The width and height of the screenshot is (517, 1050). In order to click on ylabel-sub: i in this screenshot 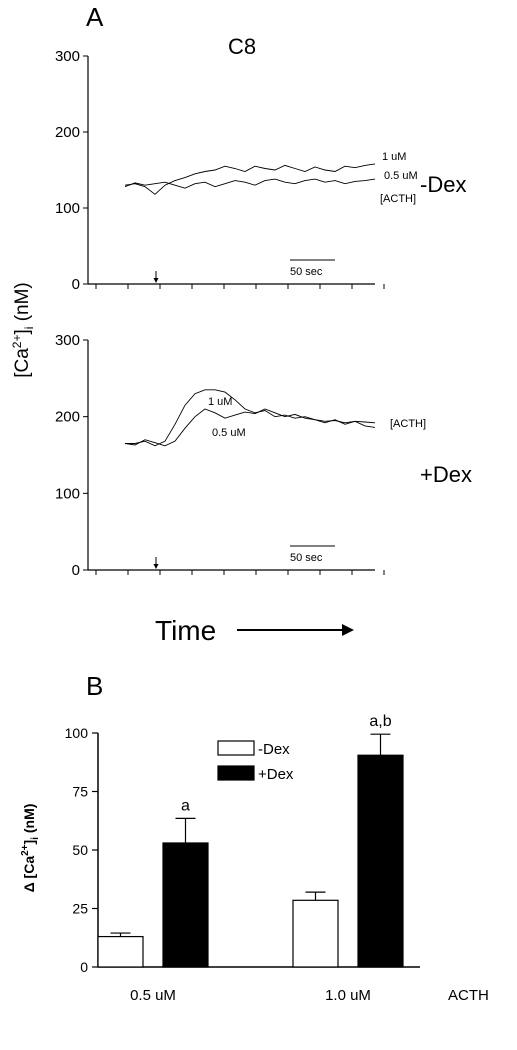, I will do `click(29, 328)`.